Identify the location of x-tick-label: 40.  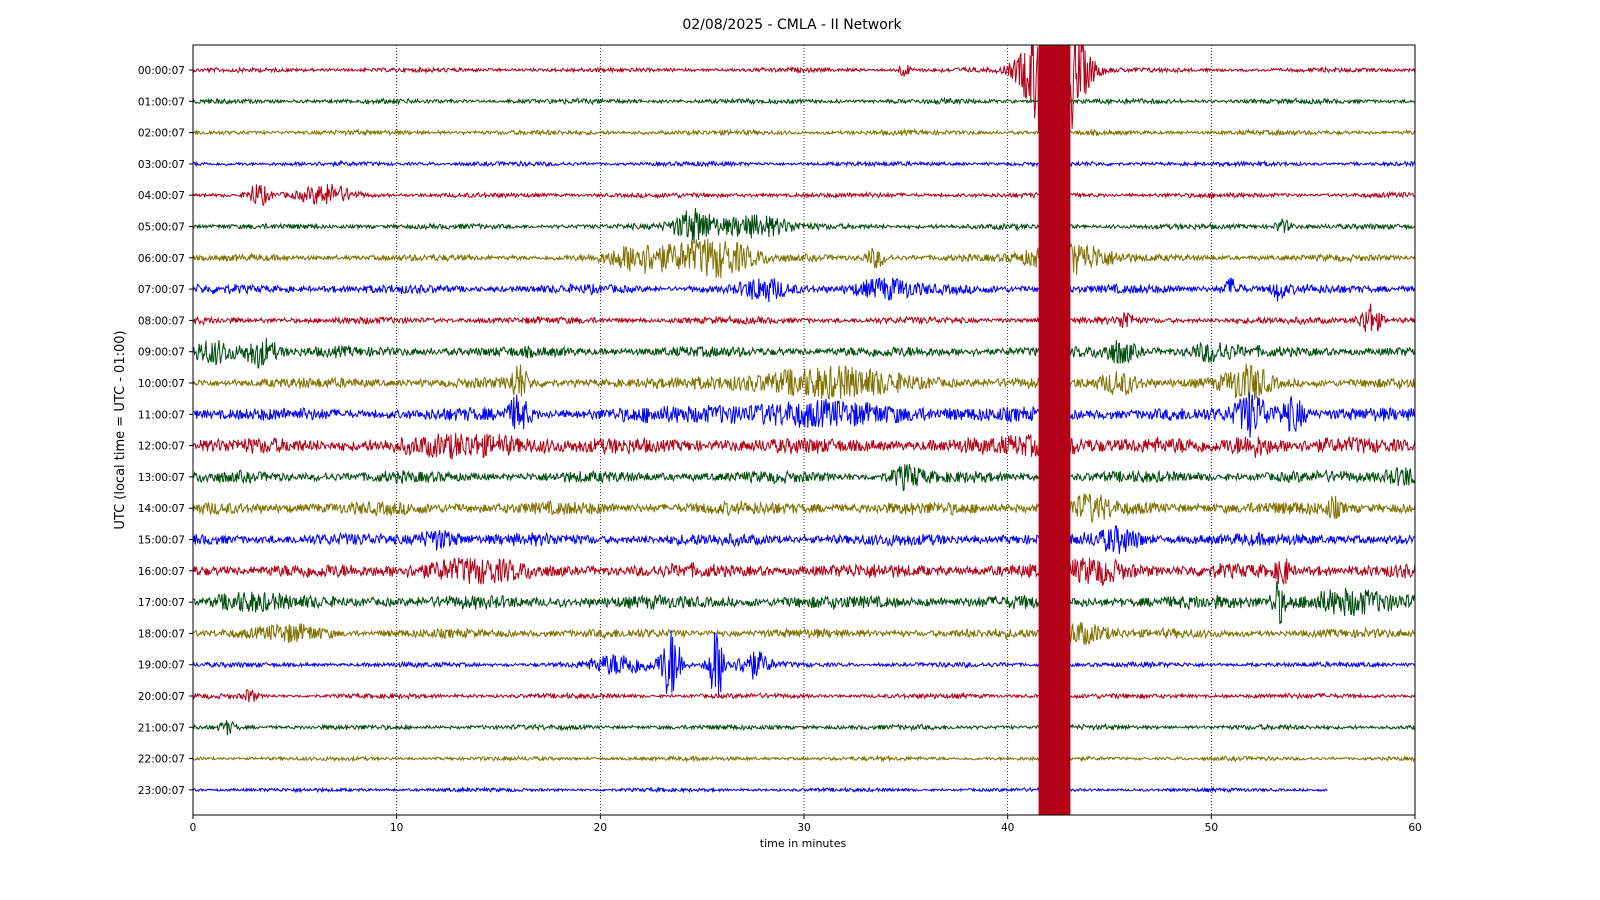
(1007, 828).